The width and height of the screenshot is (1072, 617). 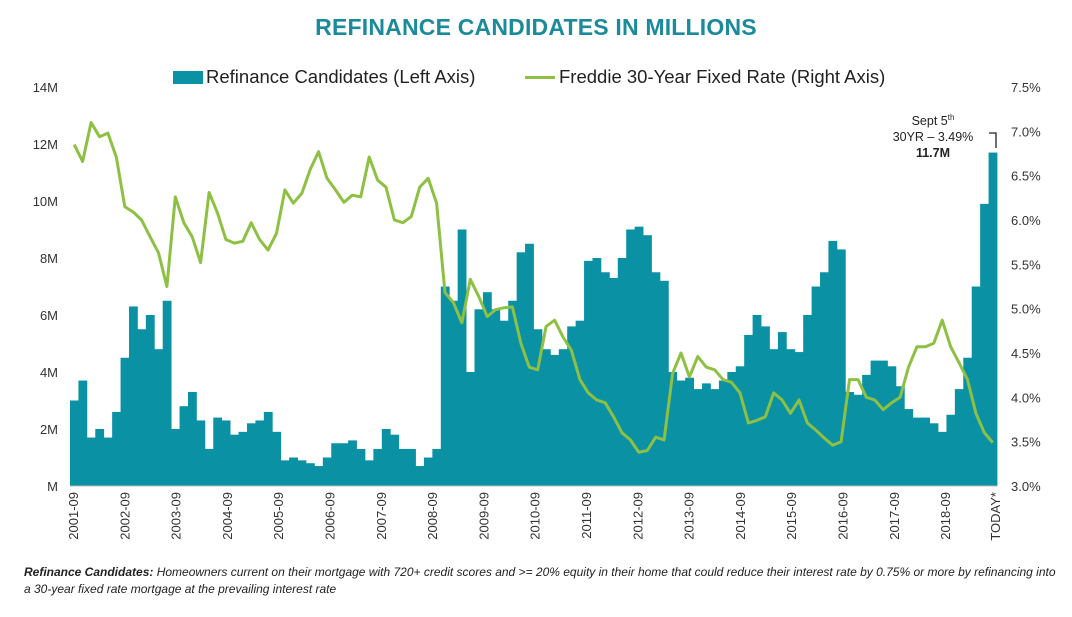 I want to click on x-tick-label: 2012-09, so click(x=637, y=516).